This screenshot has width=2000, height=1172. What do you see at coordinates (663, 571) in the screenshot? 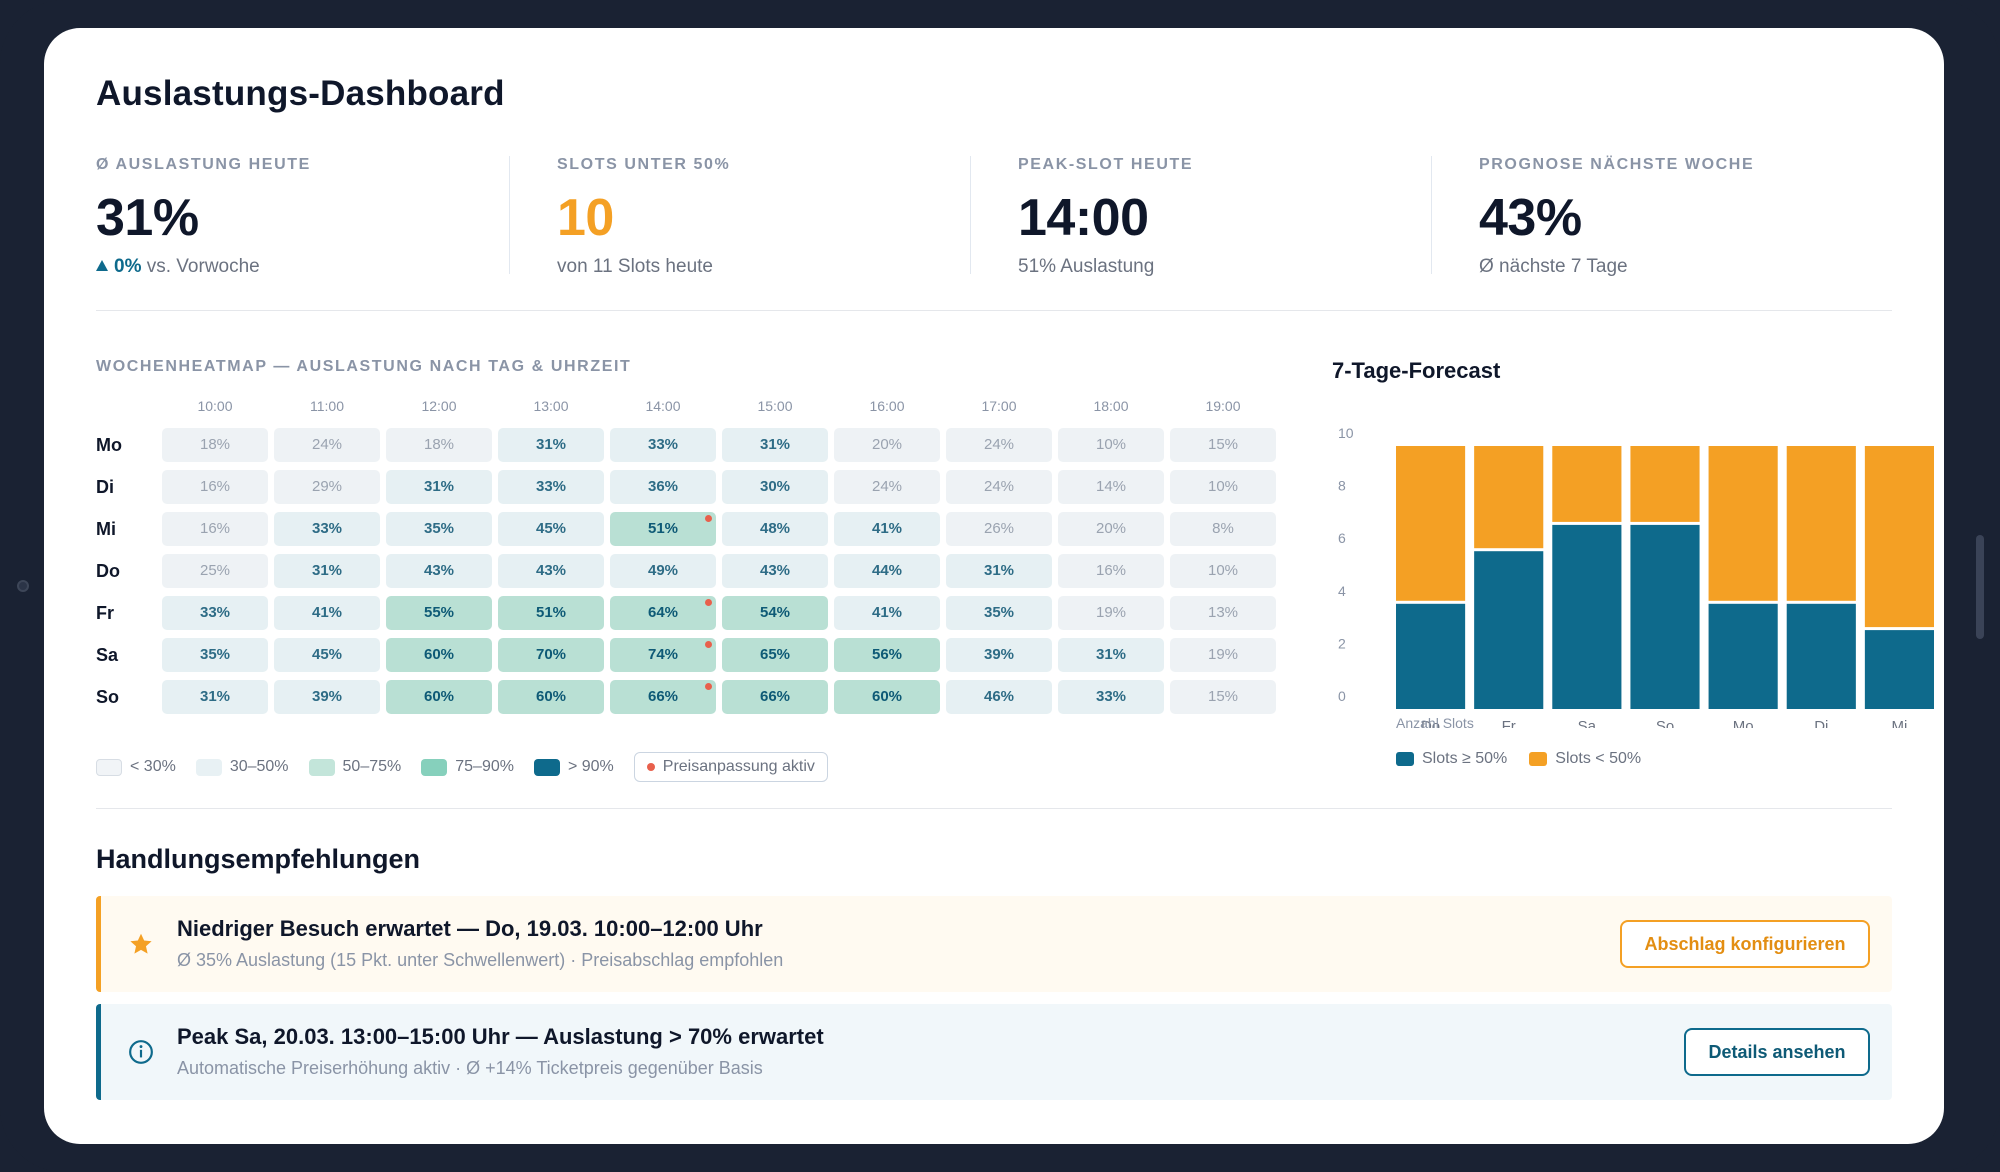
I see `heatmap-cell: 49%` at bounding box center [663, 571].